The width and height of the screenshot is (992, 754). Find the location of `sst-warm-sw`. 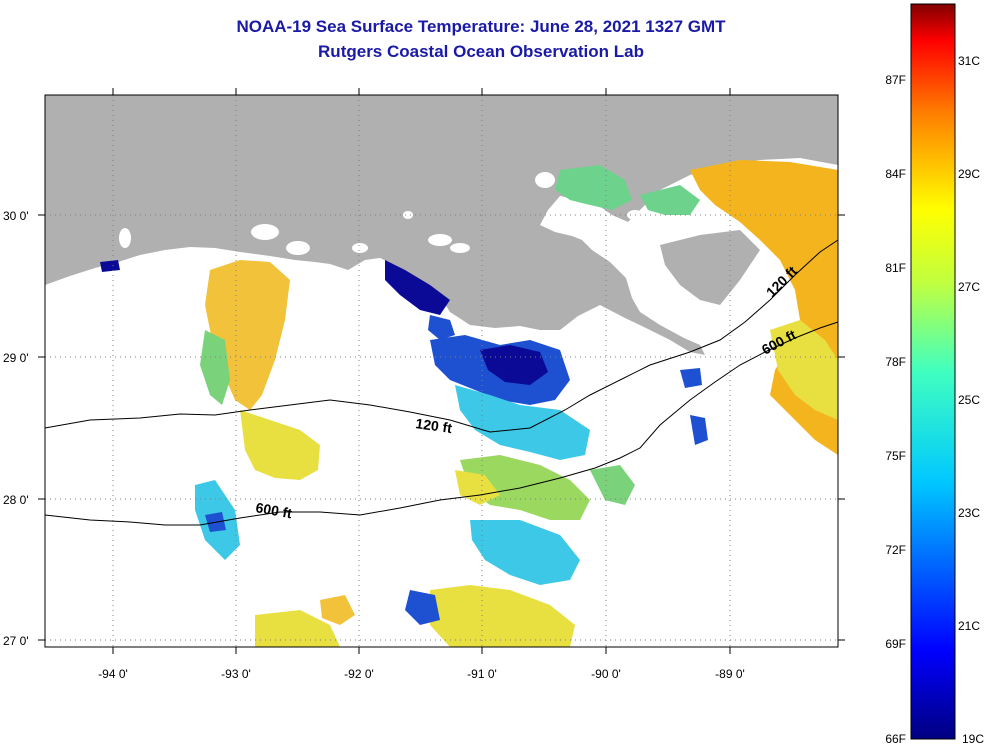

sst-warm-sw is located at coordinates (337, 610).